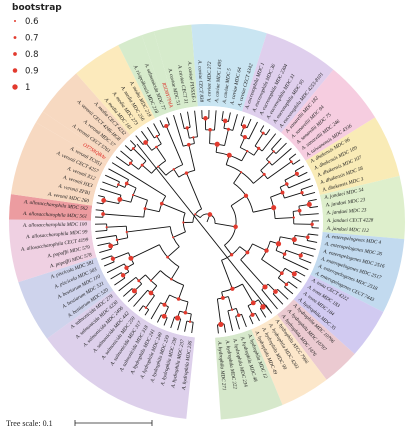 This screenshot has height=435, width=410. What do you see at coordinates (191, 81) in the screenshot?
I see `leaf-label: A. caviae PINSXE-1` at bounding box center [191, 81].